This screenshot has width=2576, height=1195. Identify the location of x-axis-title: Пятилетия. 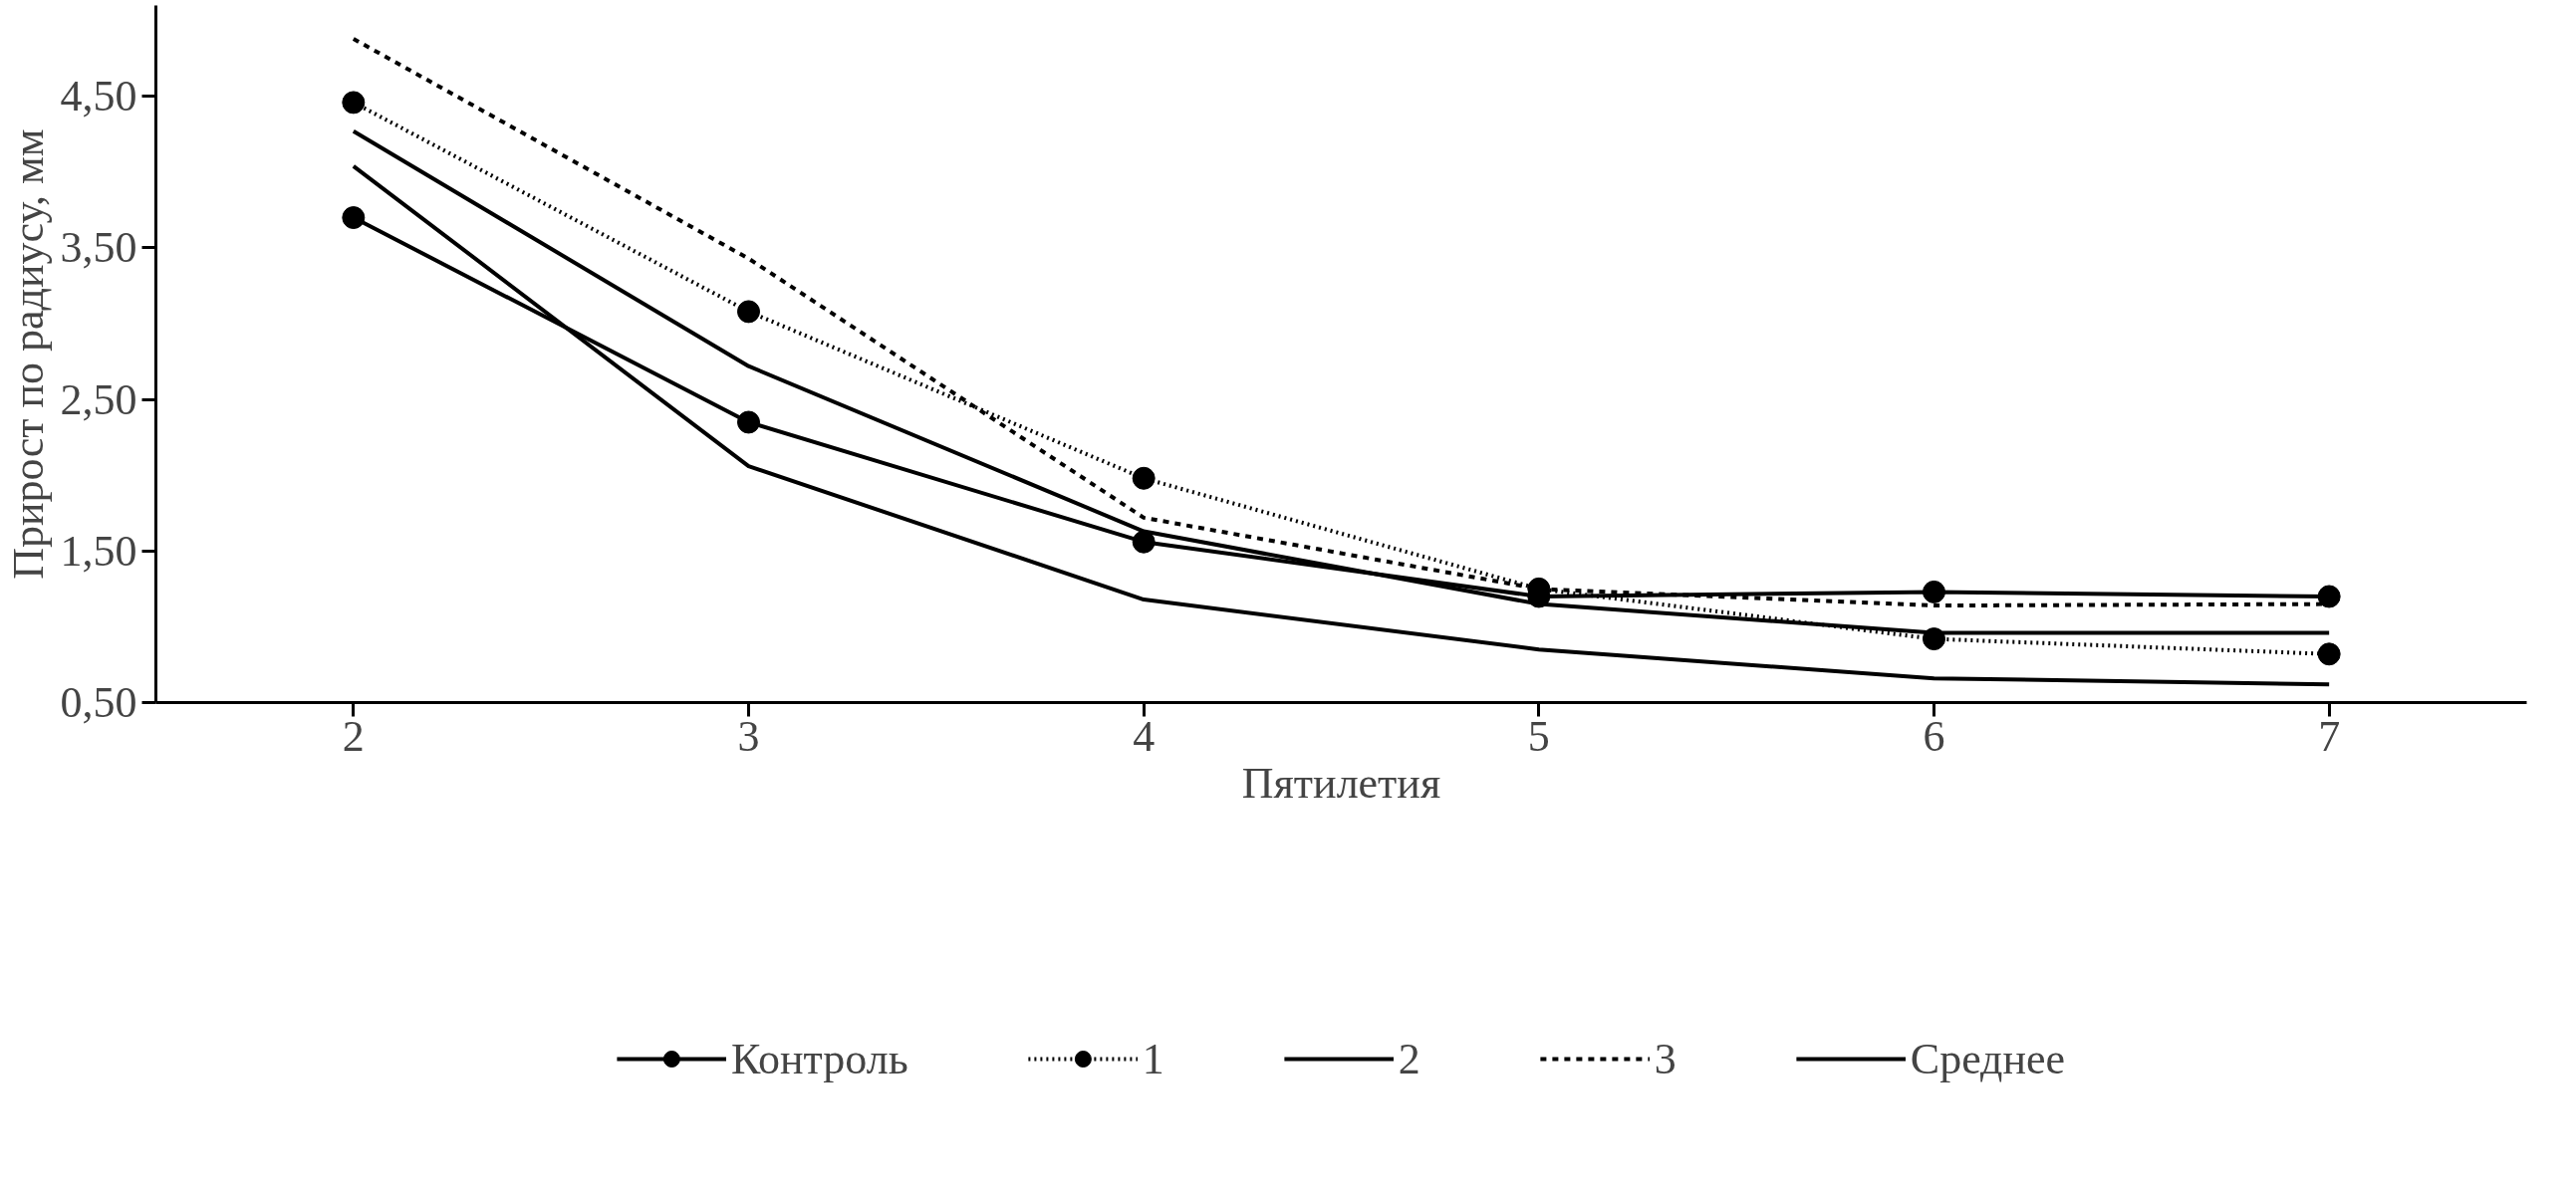
(1341, 783).